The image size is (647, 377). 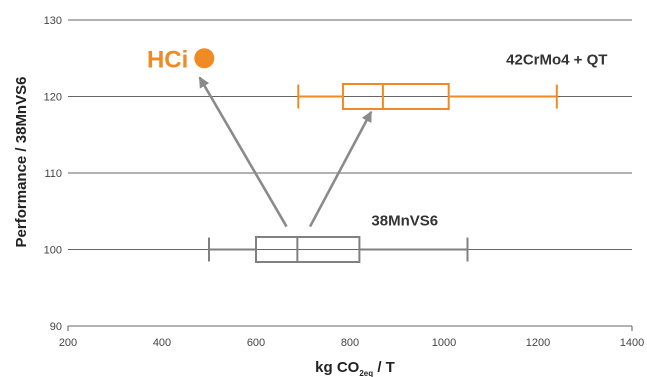 I want to click on x-tick-labels: 200 400 600 800 1000 1200 1400, so click(x=351, y=343).